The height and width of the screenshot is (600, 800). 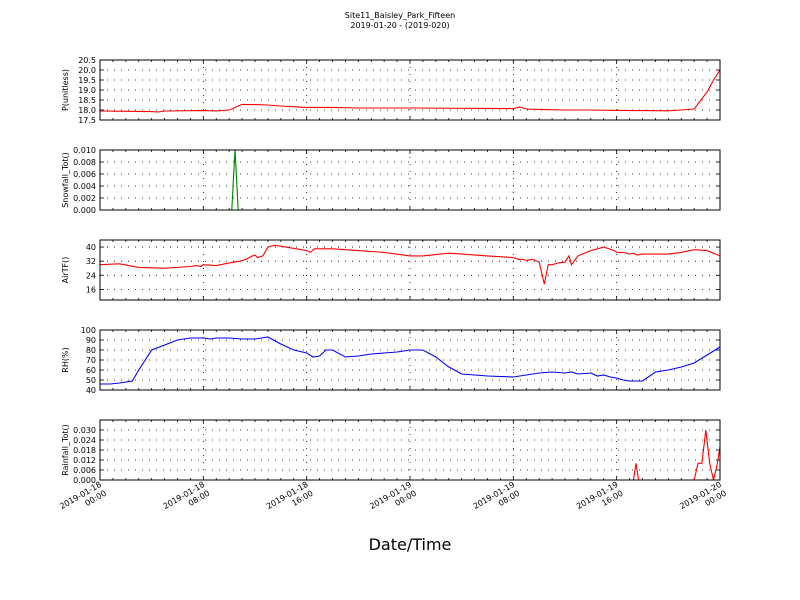 What do you see at coordinates (84, 198) in the screenshot?
I see `y-tick-label: 0.002` at bounding box center [84, 198].